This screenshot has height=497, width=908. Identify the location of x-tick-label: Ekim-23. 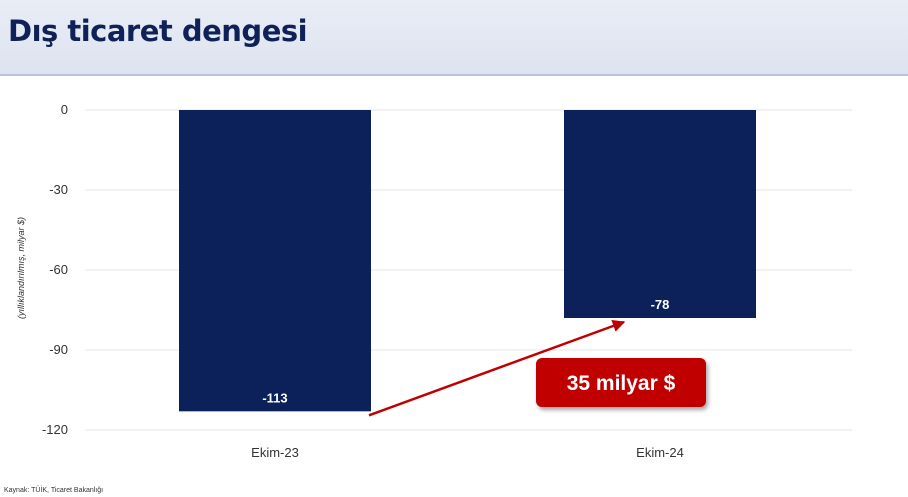
(275, 452).